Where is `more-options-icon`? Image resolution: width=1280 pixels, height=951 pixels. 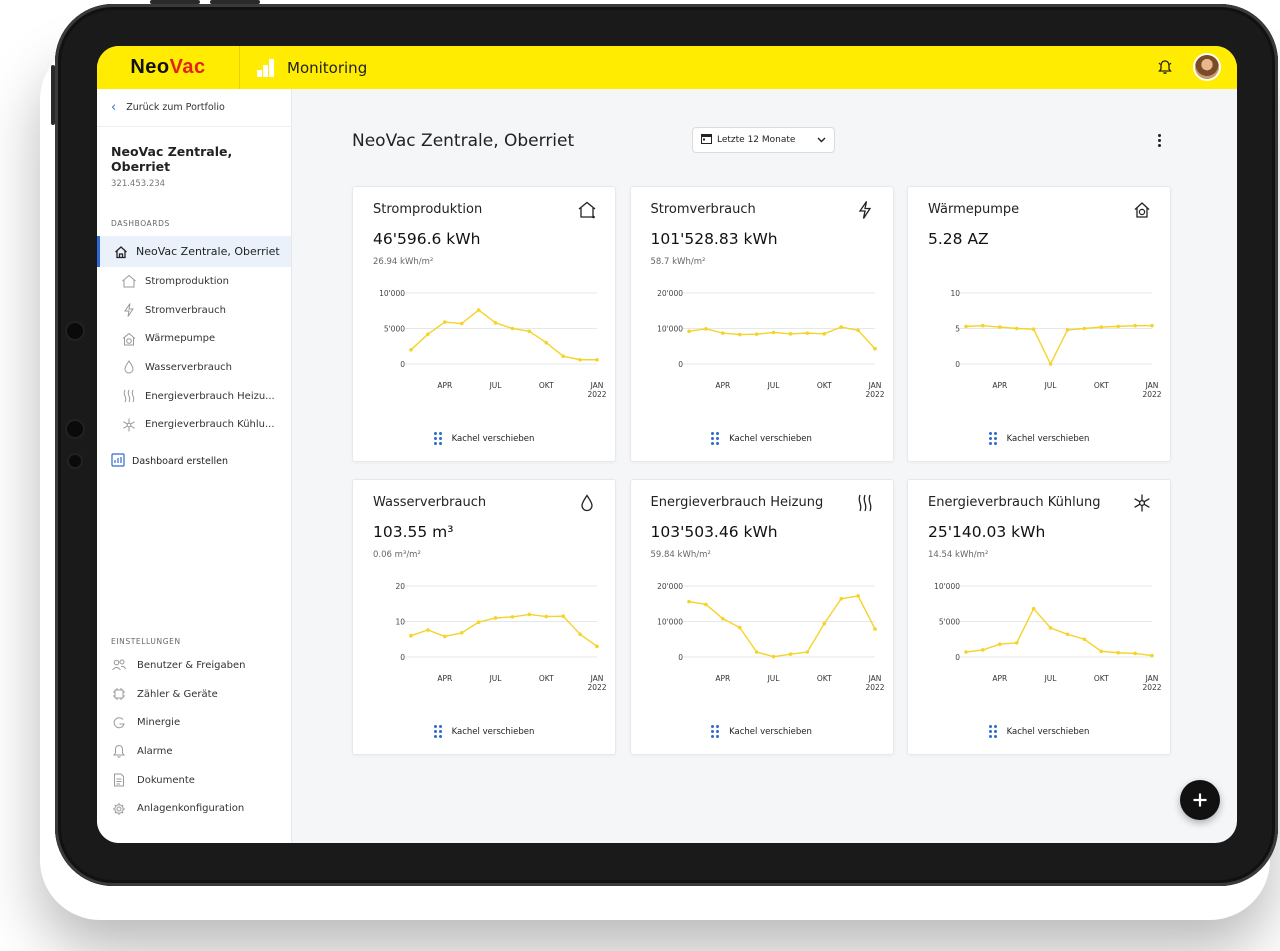 more-options-icon is located at coordinates (1159, 140).